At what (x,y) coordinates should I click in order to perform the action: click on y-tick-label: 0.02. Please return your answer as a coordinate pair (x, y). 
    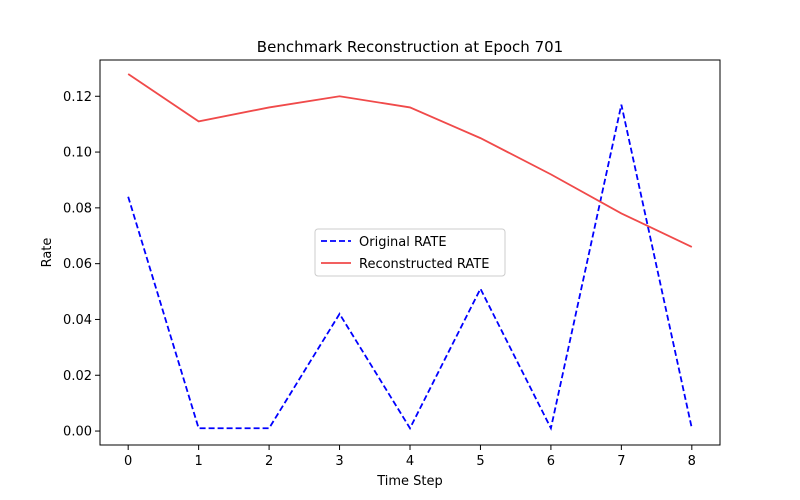
    Looking at the image, I should click on (77, 376).